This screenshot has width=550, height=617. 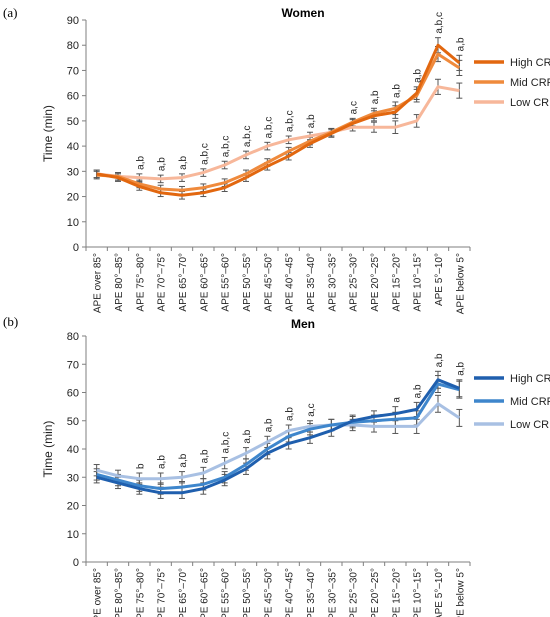 What do you see at coordinates (10, 321) in the screenshot?
I see `panel-label: (b)` at bounding box center [10, 321].